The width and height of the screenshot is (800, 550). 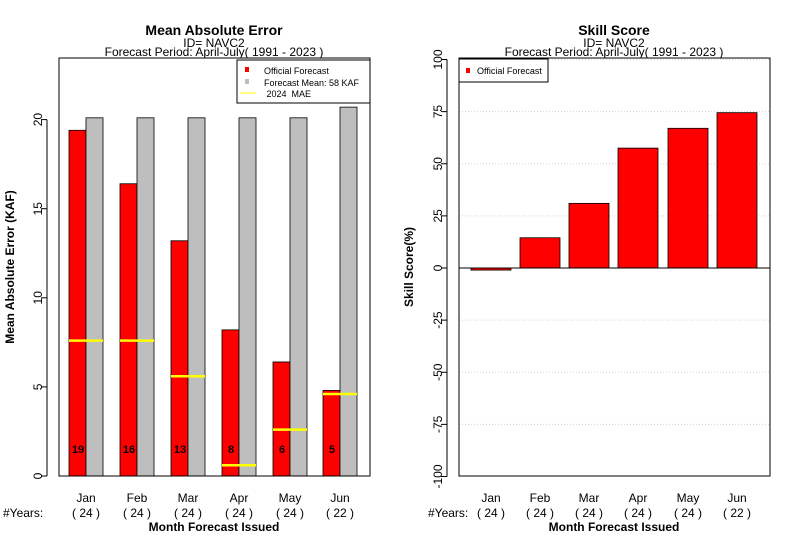 What do you see at coordinates (247, 81) in the screenshot?
I see `mae-legend-mean-swatch` at bounding box center [247, 81].